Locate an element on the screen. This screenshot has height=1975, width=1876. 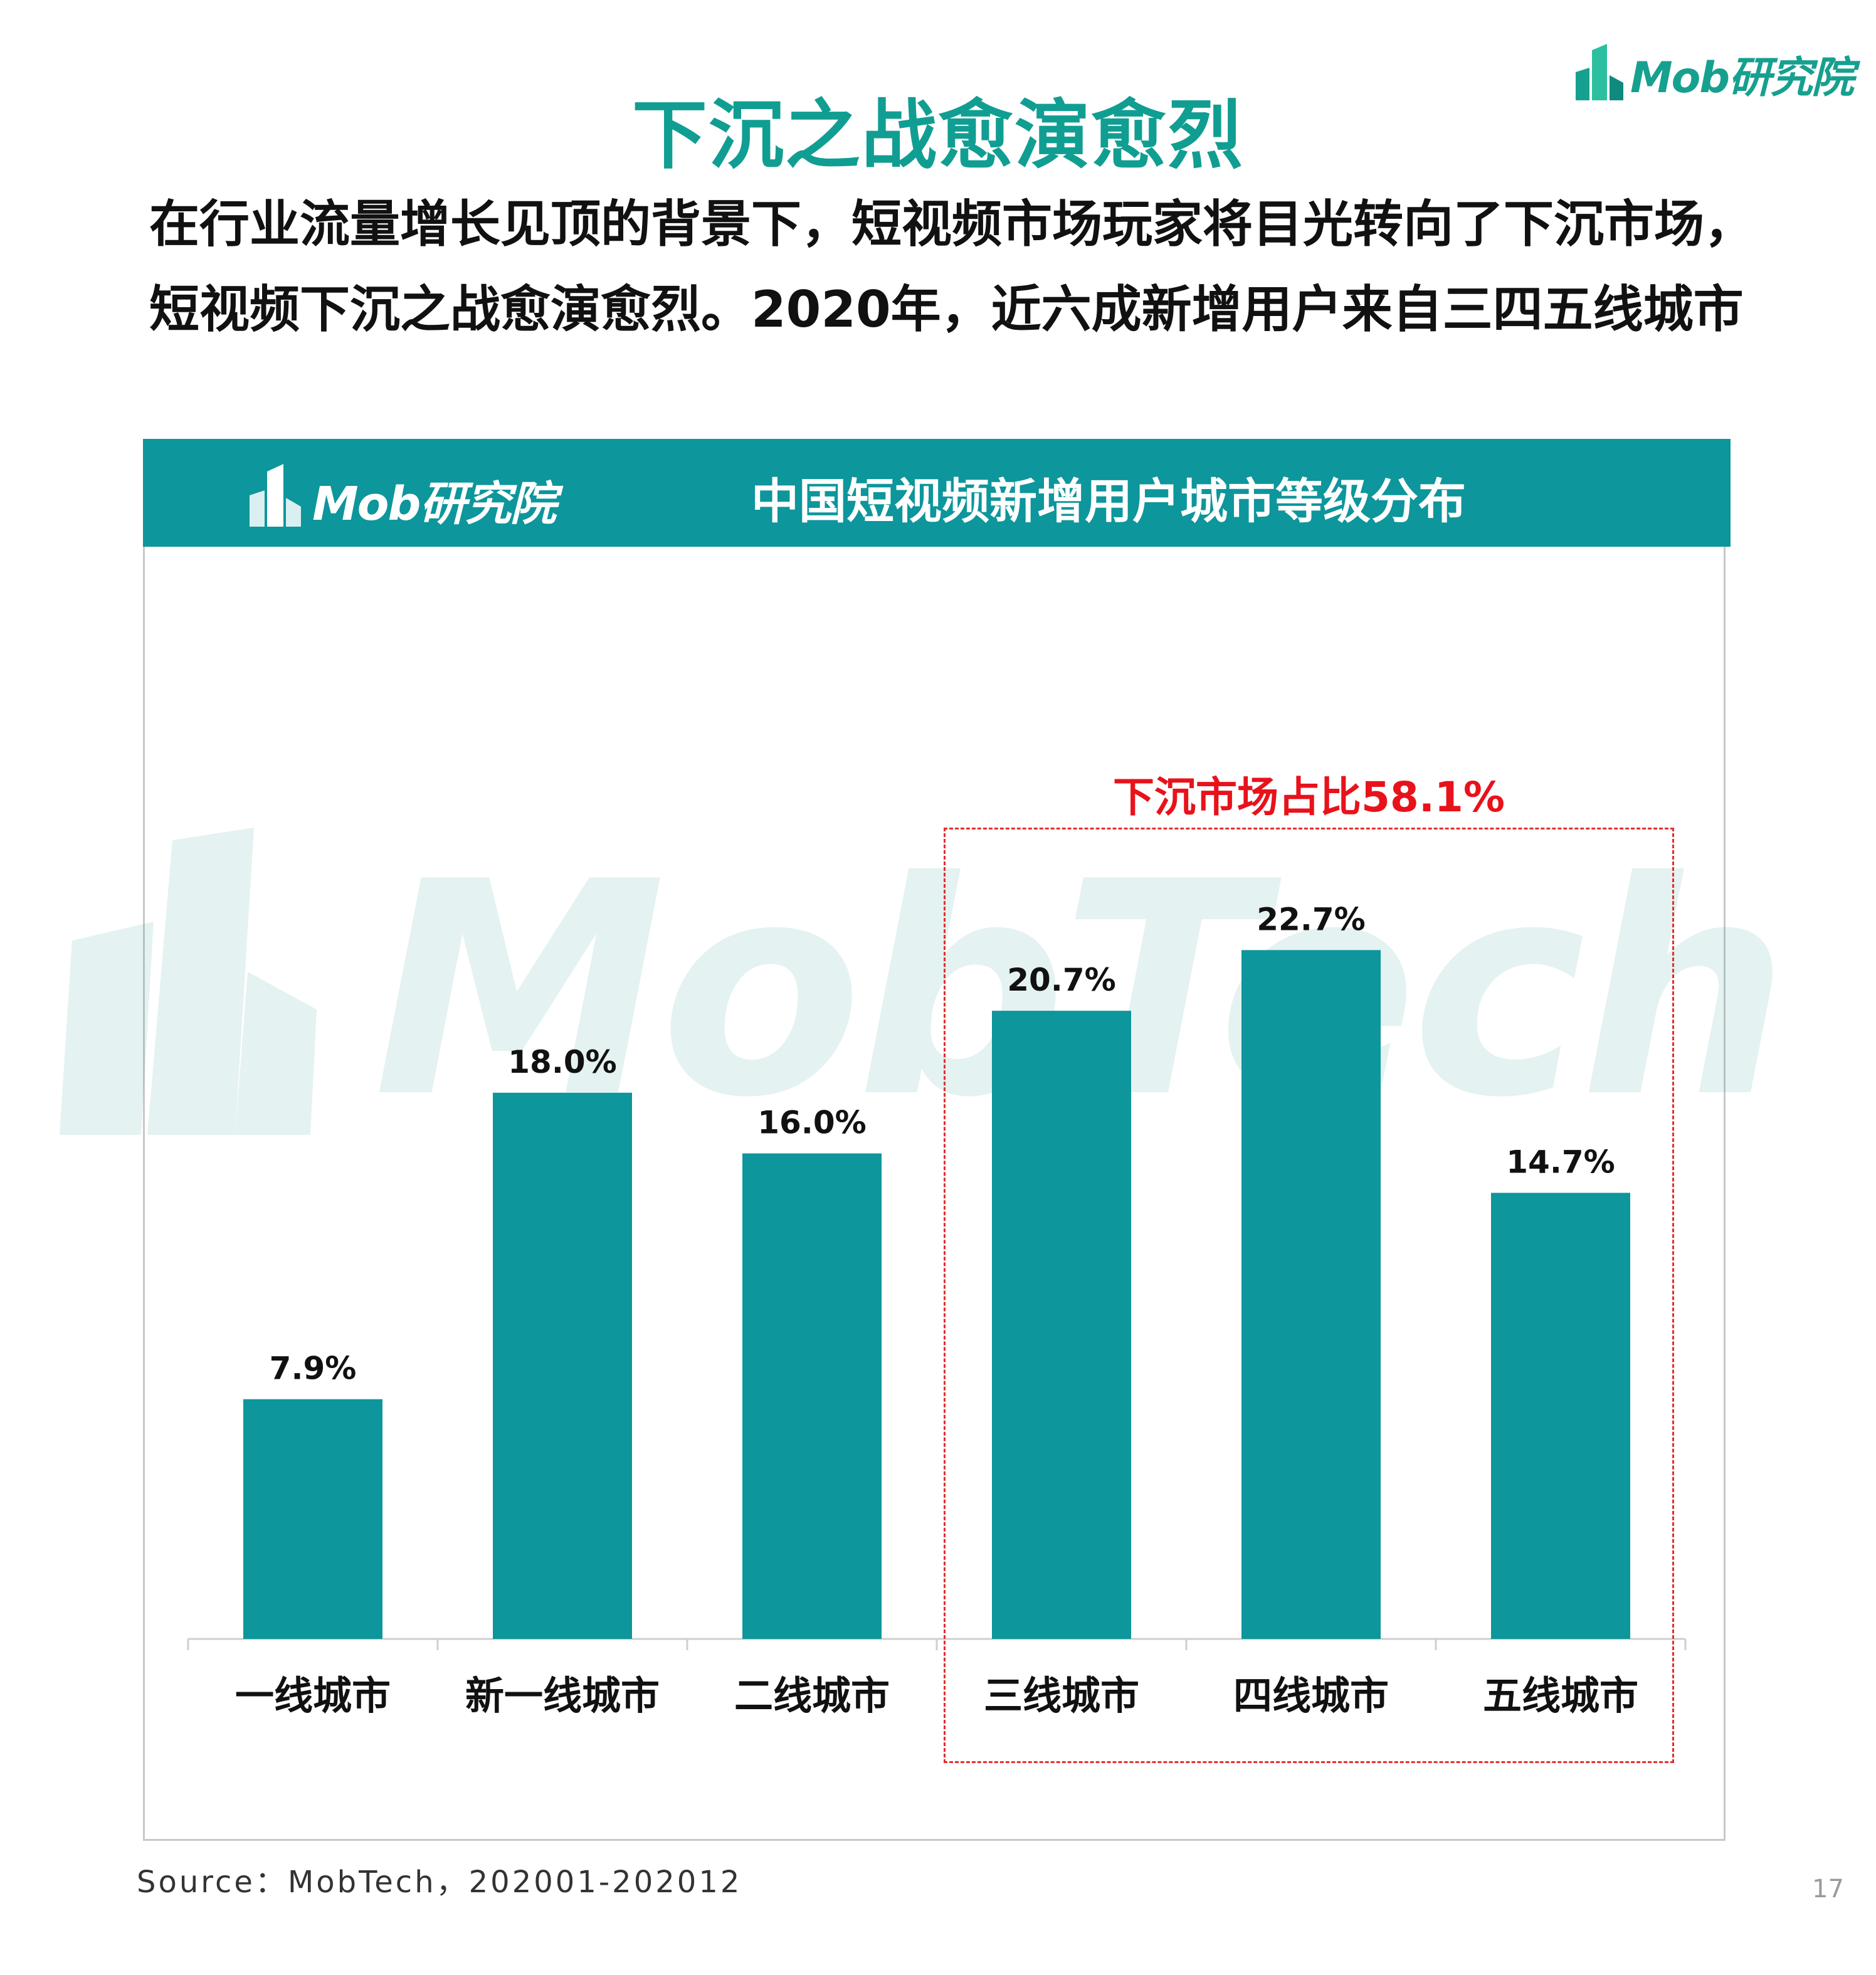
lower-tier-callout-label: 下沉市场占比58.1% is located at coordinates (1309, 797).